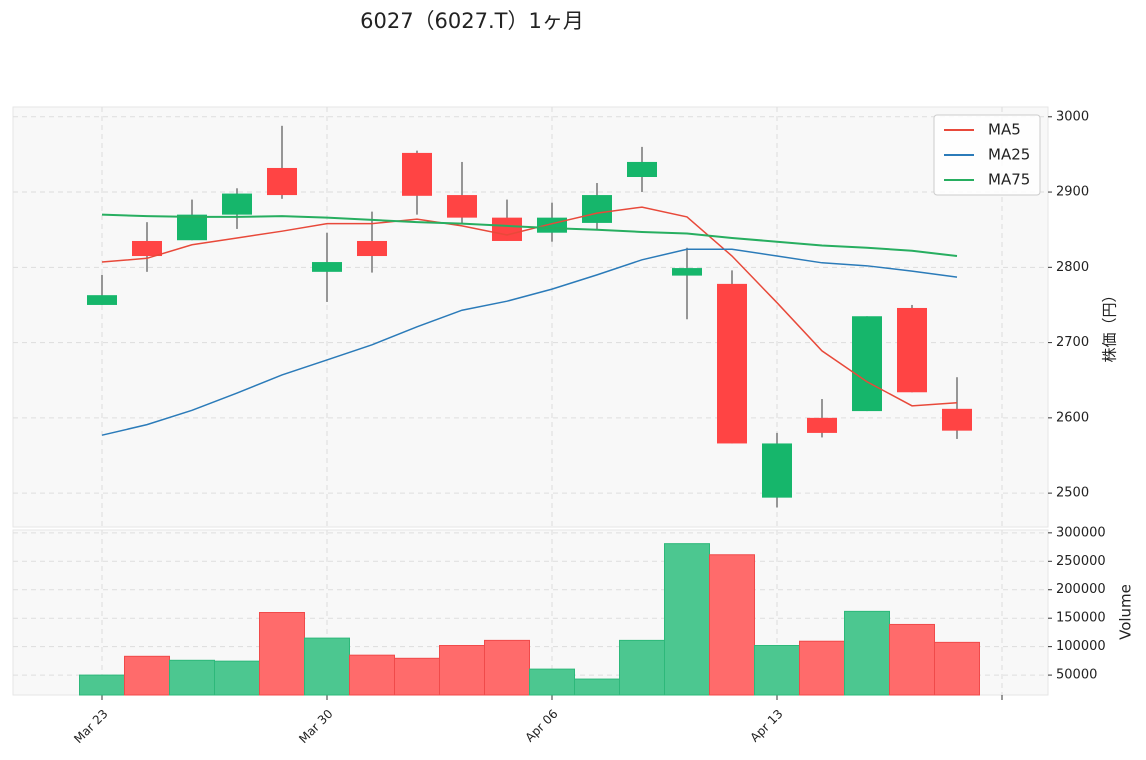 This screenshot has width=1146, height=760. Describe the element at coordinates (315, 726) in the screenshot. I see `x-tick-label: Mar 30` at that location.